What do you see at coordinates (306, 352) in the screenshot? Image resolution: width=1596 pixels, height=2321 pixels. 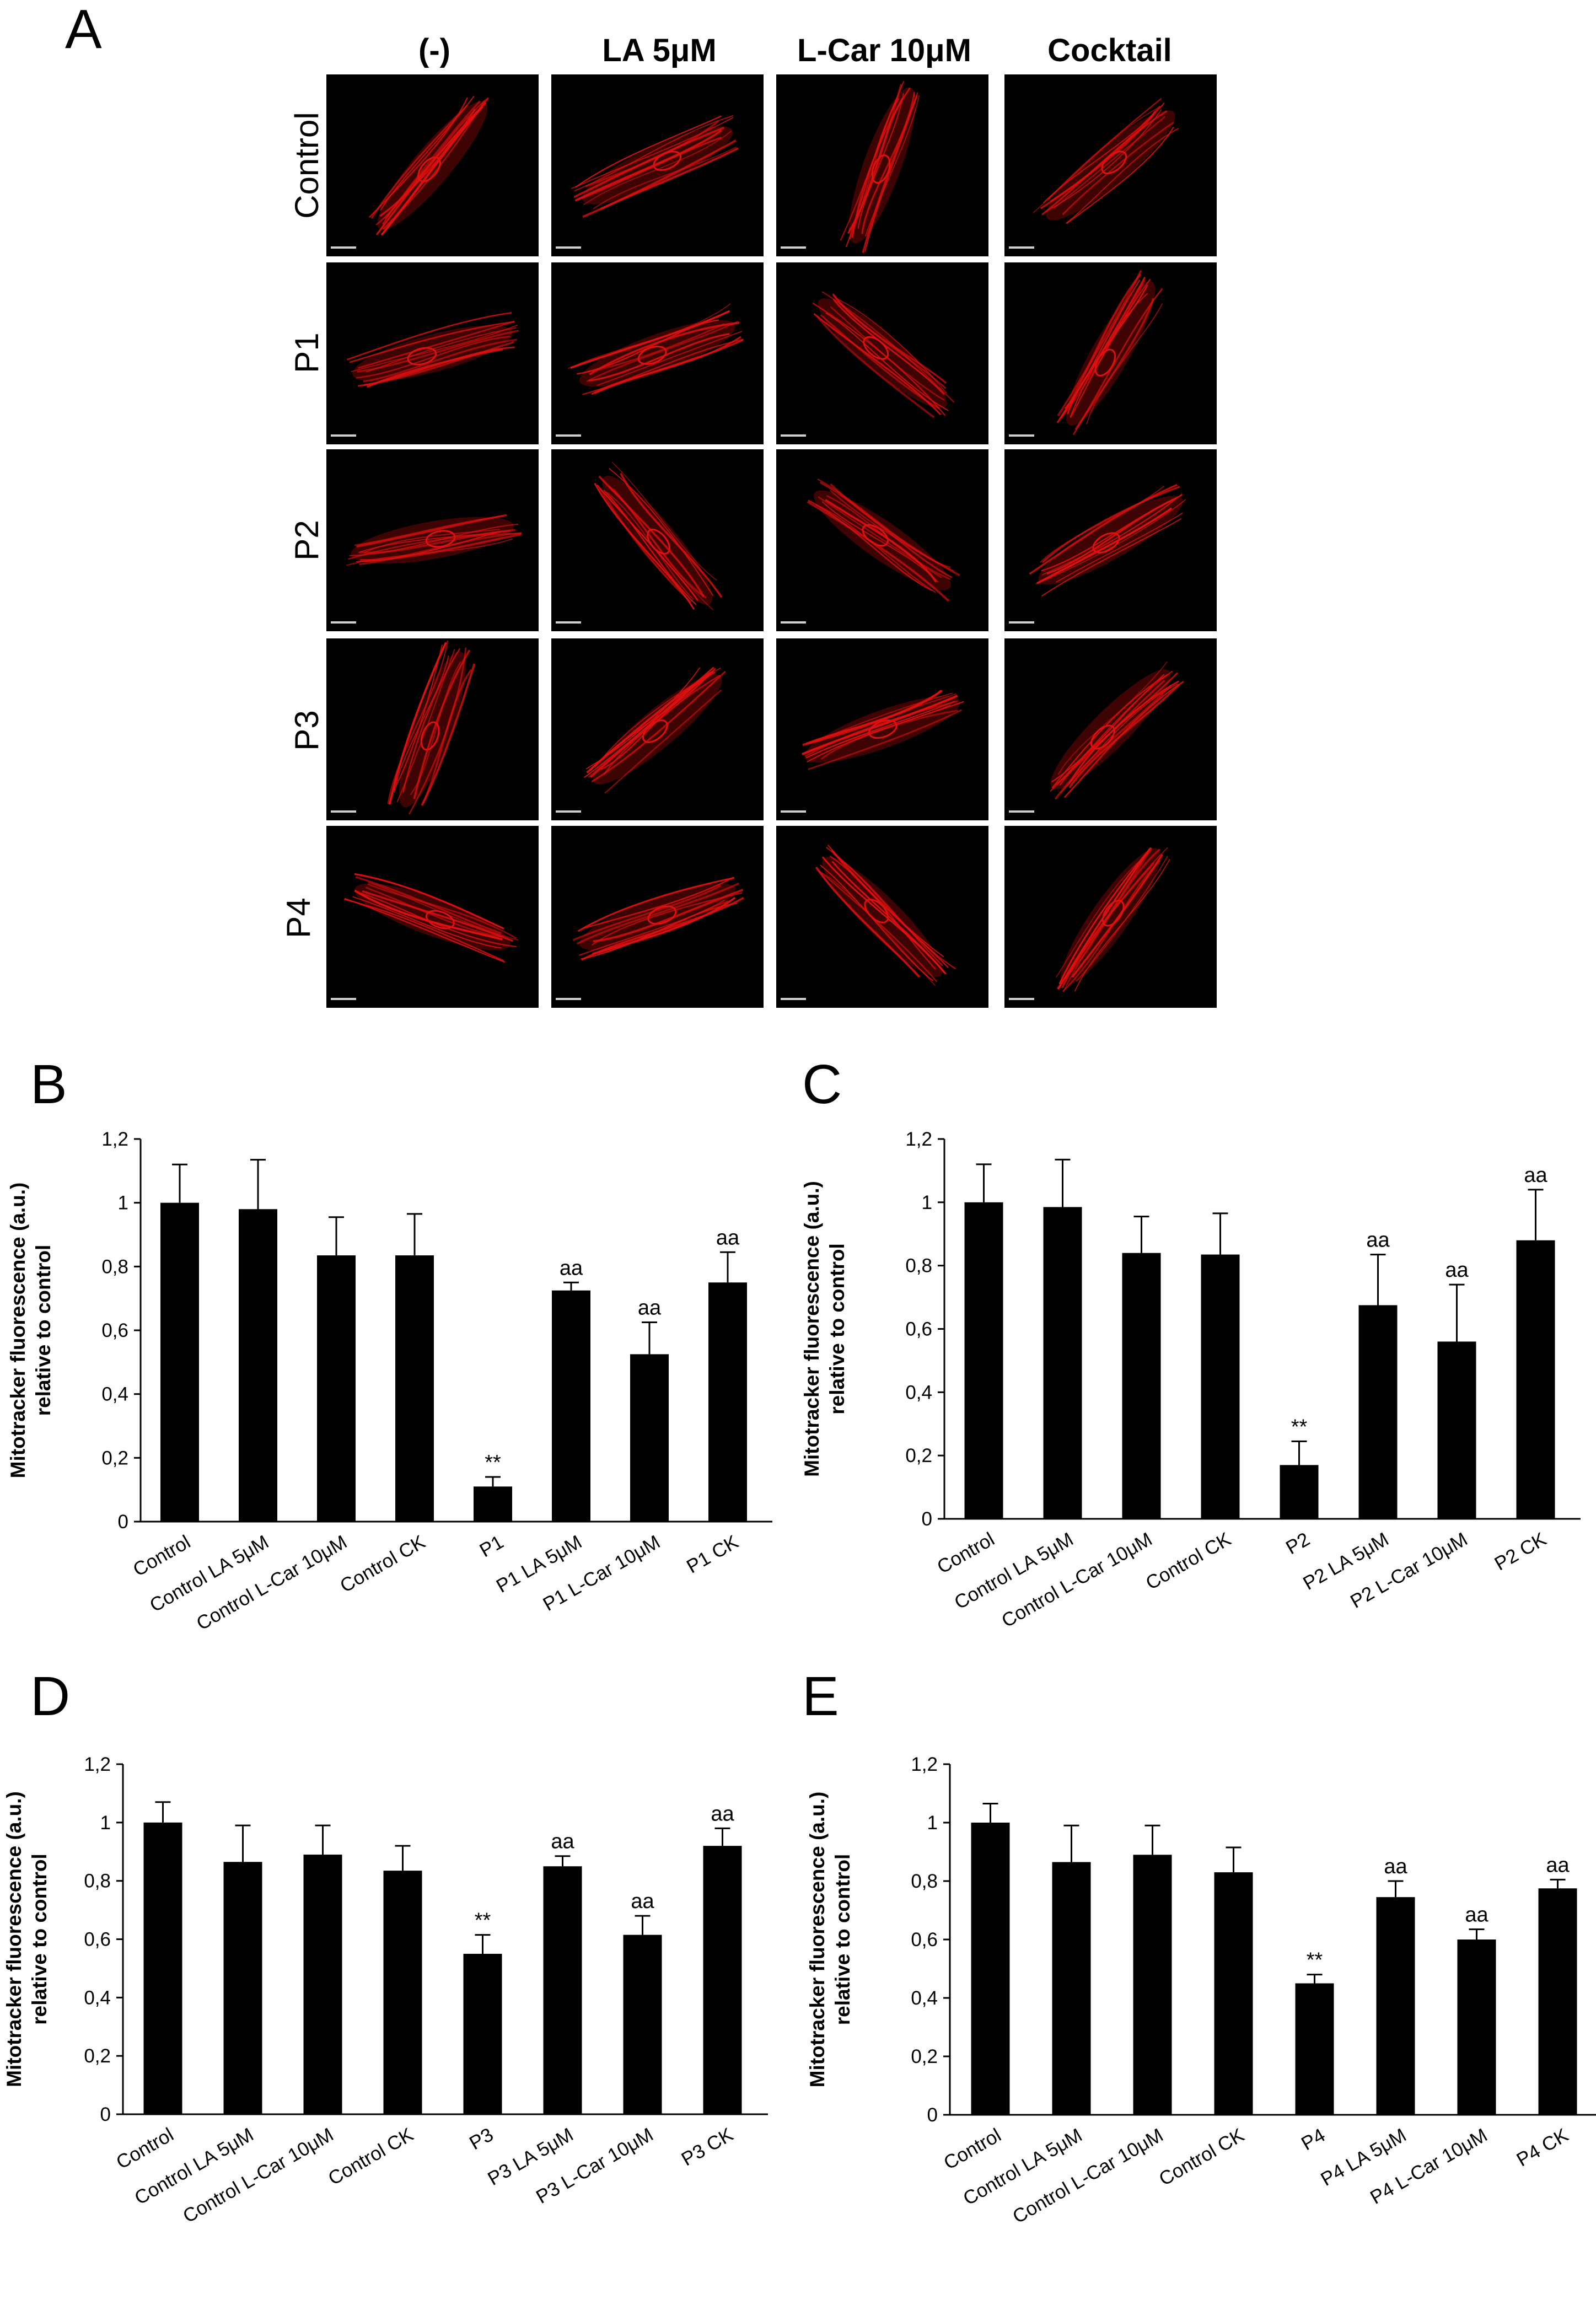 I see `row-label-p1: P1` at bounding box center [306, 352].